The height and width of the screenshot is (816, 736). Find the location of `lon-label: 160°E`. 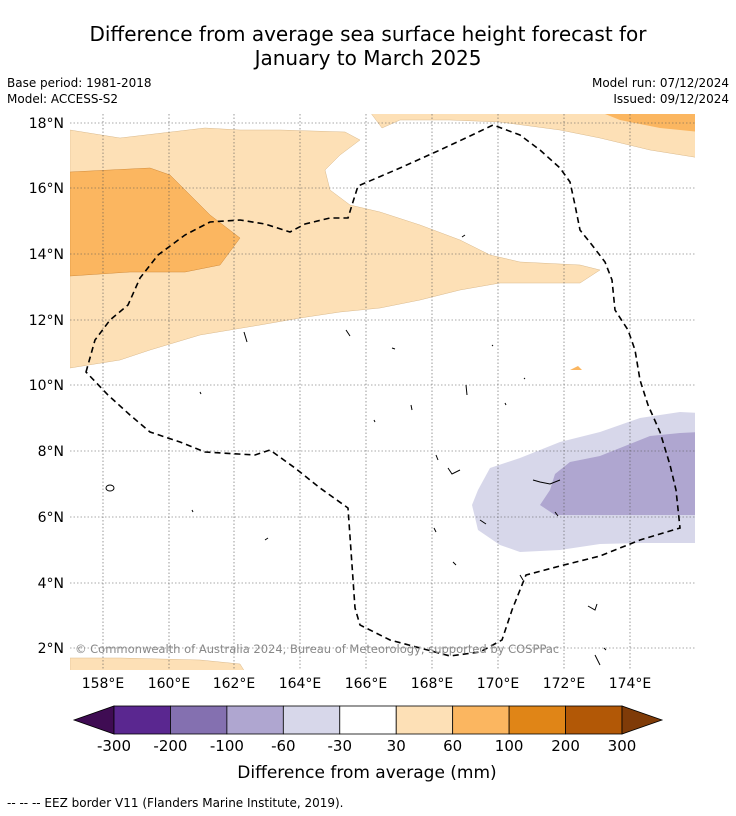

lon-label: 160°E is located at coordinates (169, 684).